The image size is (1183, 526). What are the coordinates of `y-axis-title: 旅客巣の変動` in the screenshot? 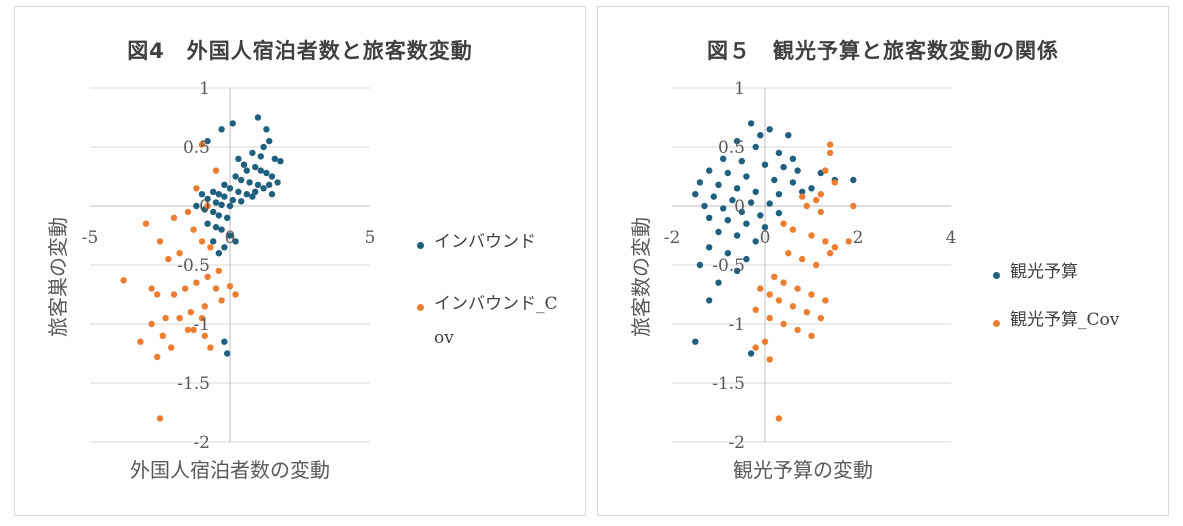 It's located at (58, 277).